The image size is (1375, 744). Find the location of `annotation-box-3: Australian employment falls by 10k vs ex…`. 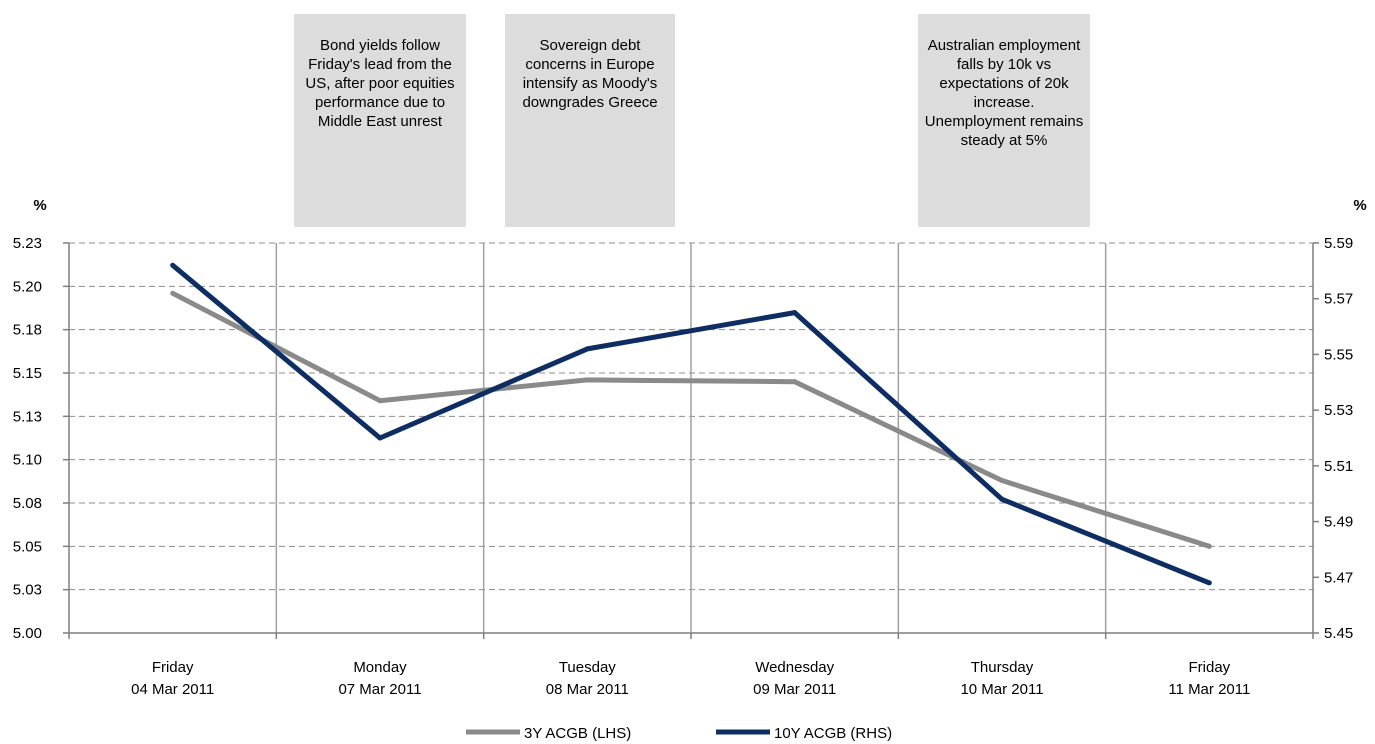

annotation-box-3: Australian employment falls by 10k vs ex… is located at coordinates (1004, 120).